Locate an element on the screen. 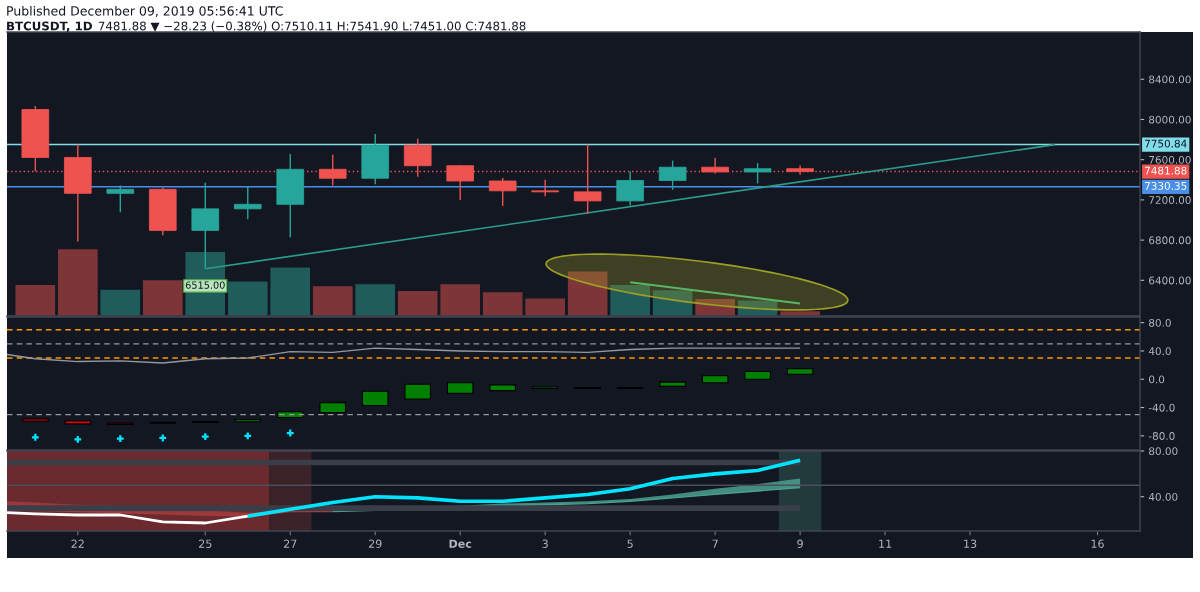 This screenshot has height=592, width=1200. ref-line-label: 7481.88 is located at coordinates (1166, 170).